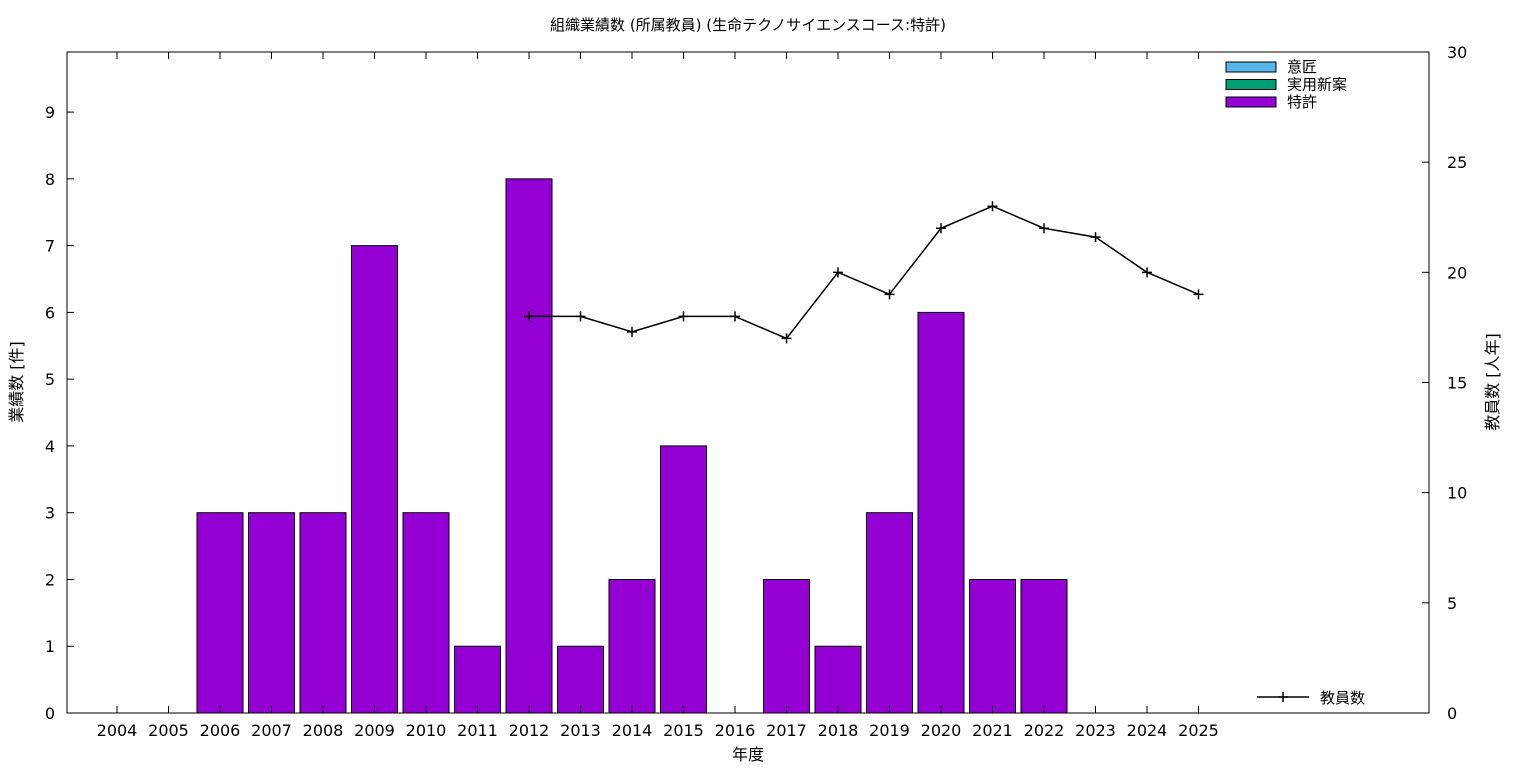 The width and height of the screenshot is (1536, 768). I want to click on y-tick-label: 9, so click(50, 112).